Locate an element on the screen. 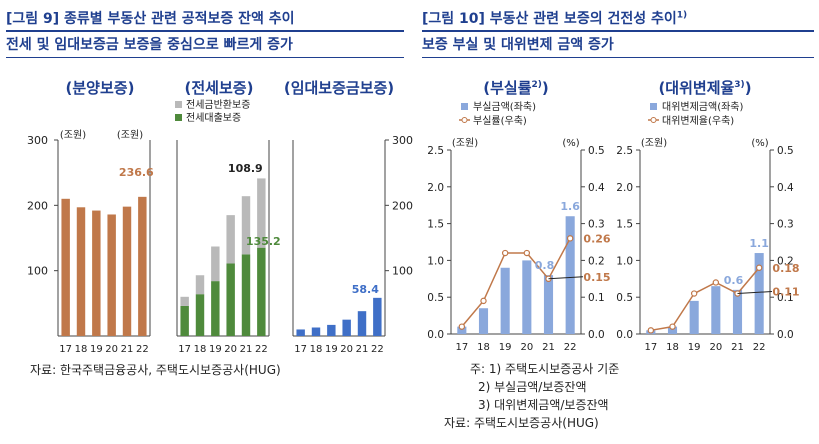 The height and width of the screenshot is (444, 819). fig10-panel1-x-label: 18 is located at coordinates (483, 347).